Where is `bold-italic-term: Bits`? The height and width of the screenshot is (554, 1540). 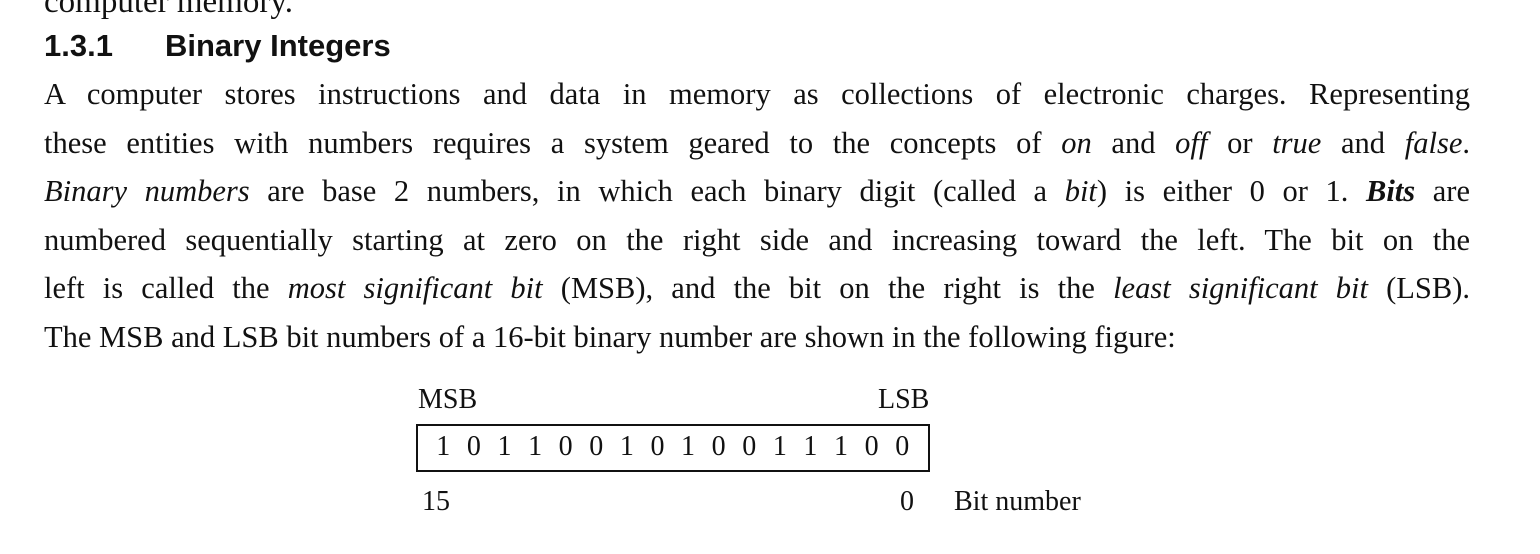
bold-italic-term: Bits is located at coordinates (1390, 191).